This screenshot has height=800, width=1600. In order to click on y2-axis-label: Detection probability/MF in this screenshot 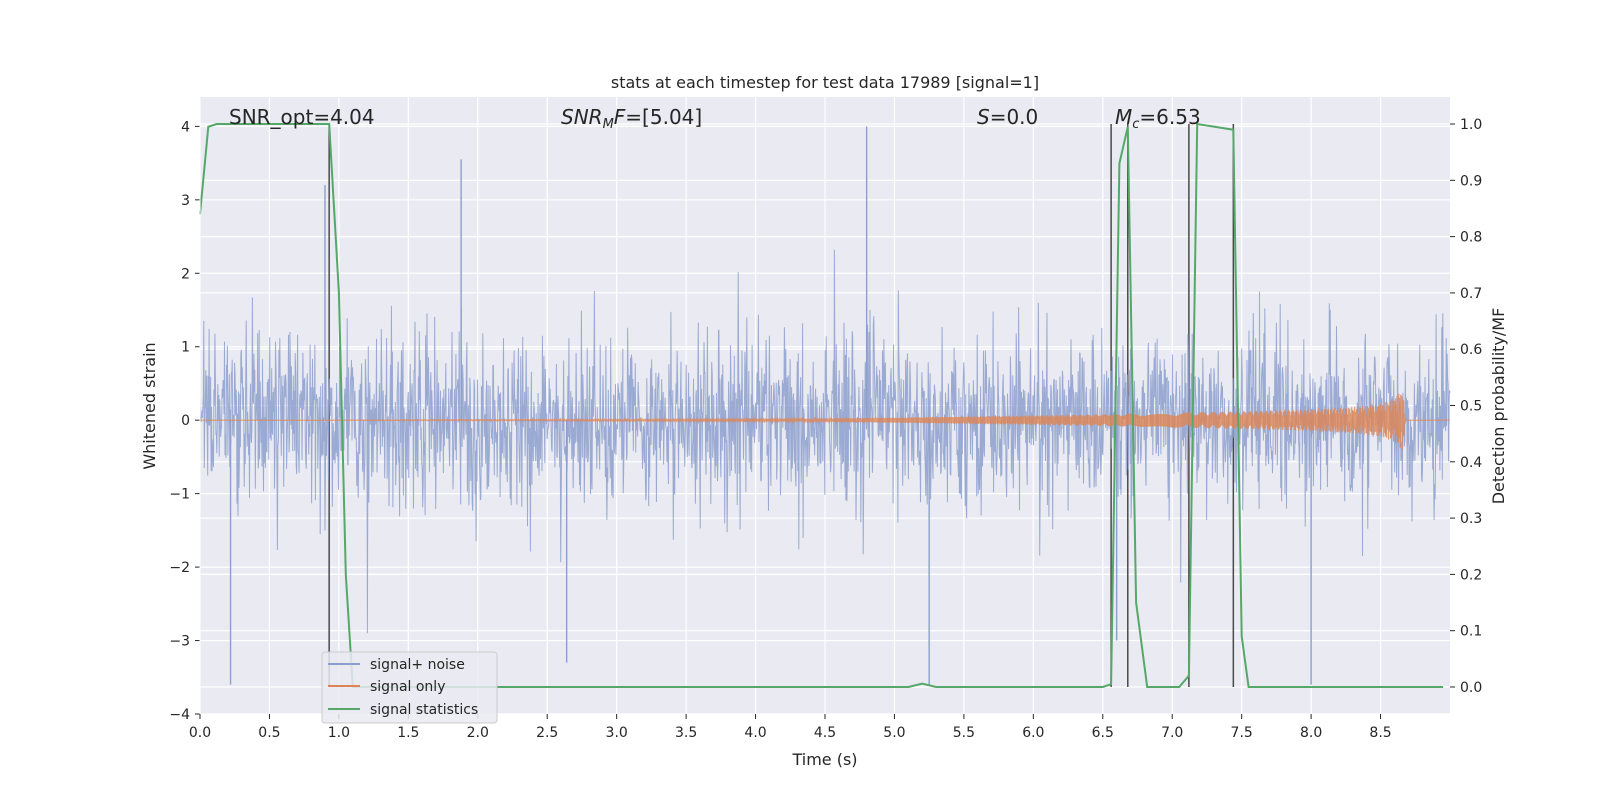, I will do `click(1498, 406)`.